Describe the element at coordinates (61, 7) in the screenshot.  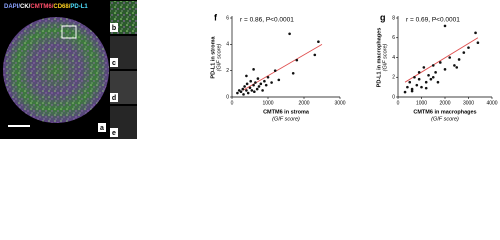
I see `stain-name: CD68/` at that location.